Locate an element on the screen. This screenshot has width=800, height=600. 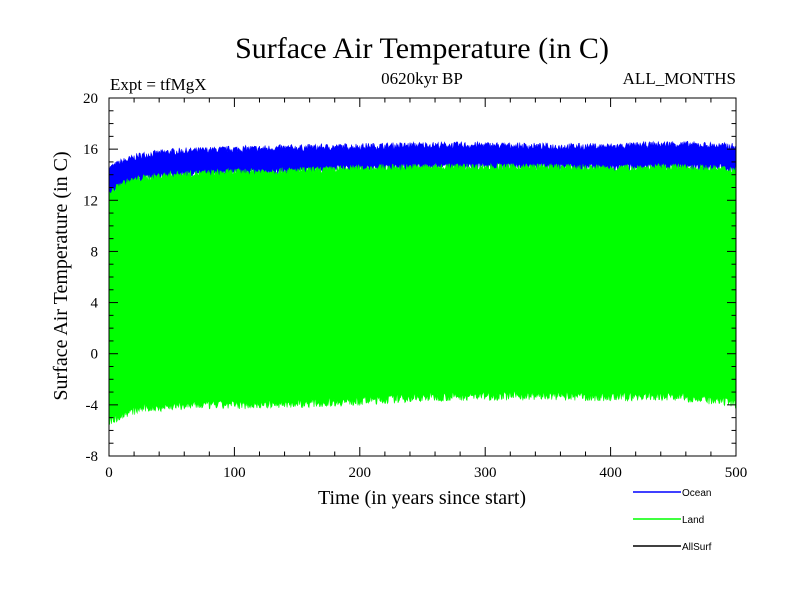
y-axis-label: Surface Air Temperature (in C) is located at coordinates (61, 275).